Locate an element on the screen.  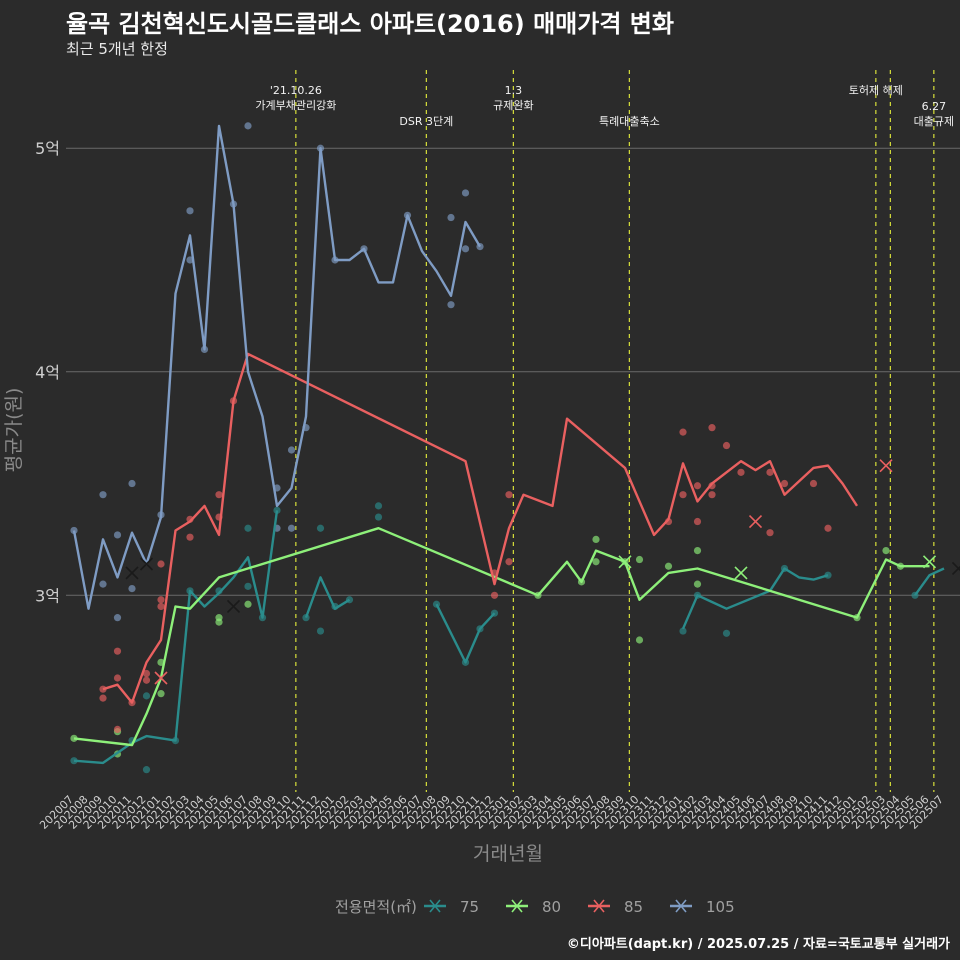
legend-label-105: 105 is located at coordinates (720, 907).